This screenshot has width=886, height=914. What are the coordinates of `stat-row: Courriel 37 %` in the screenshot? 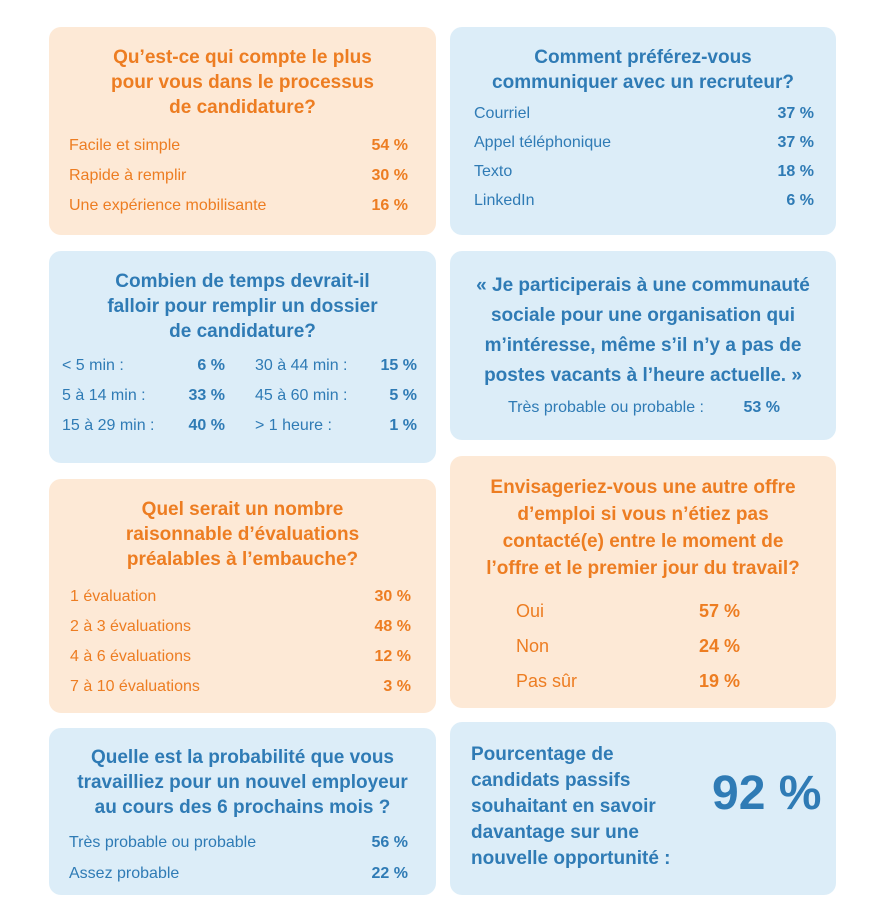 It's located at (644, 116).